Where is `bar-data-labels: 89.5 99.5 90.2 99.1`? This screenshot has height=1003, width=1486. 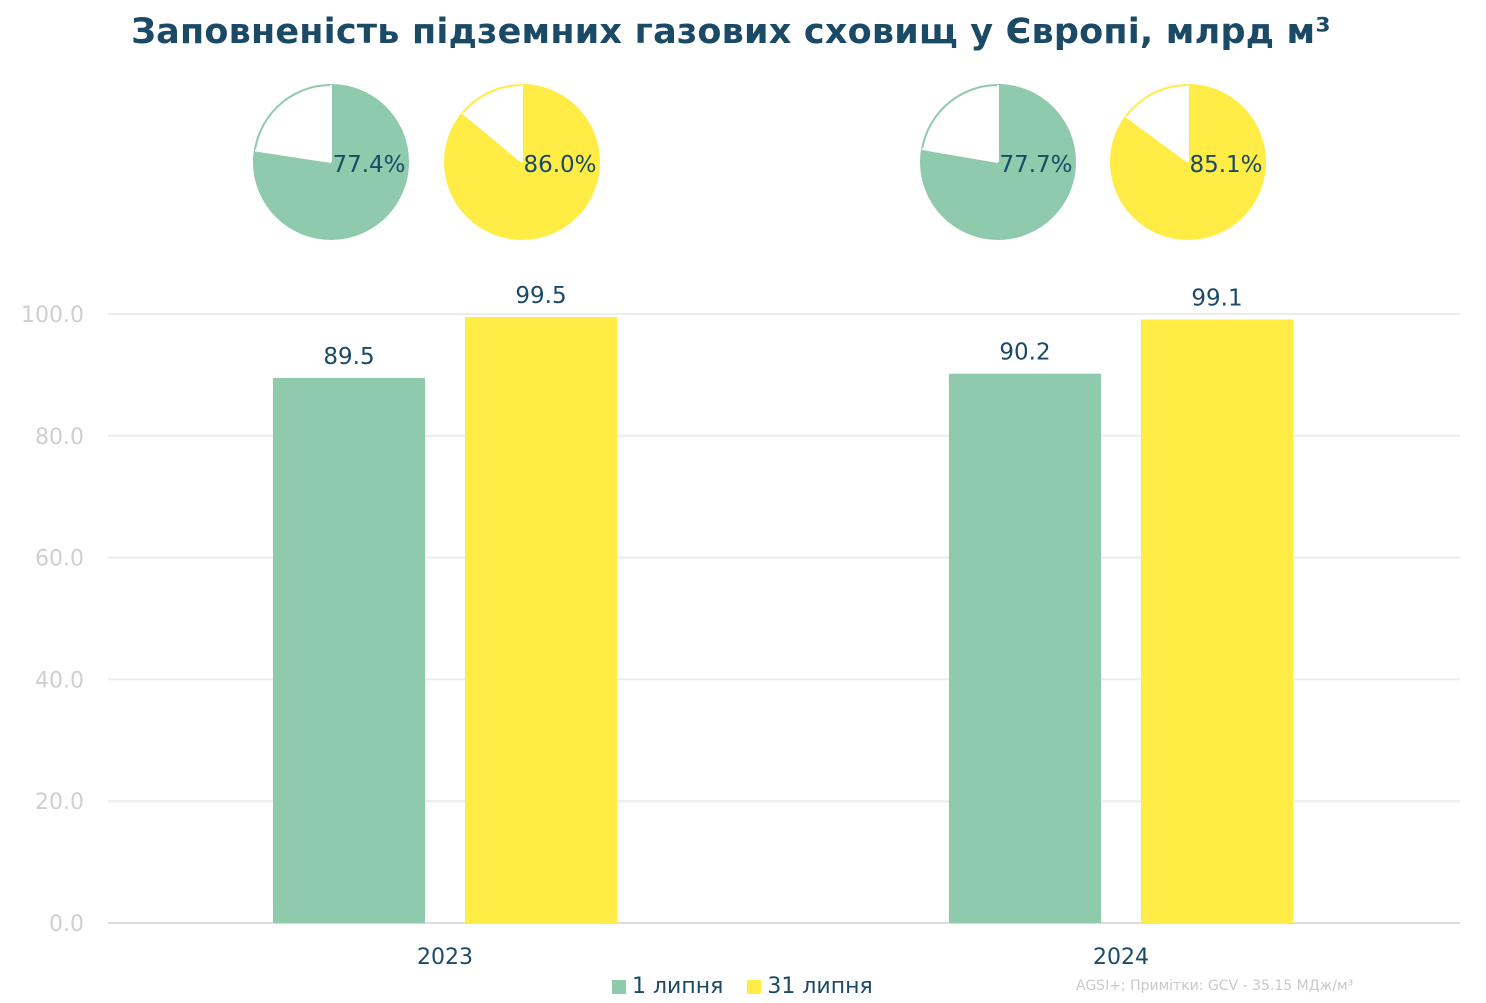
bar-data-labels: 89.5 99.5 90.2 99.1 is located at coordinates (782, 326).